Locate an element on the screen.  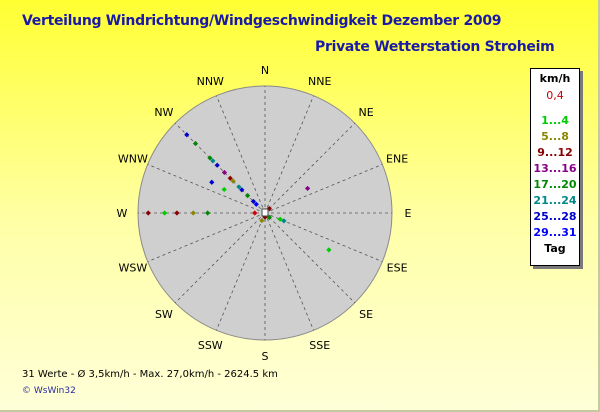
legend-item: 13...16 is located at coordinates (555, 168).